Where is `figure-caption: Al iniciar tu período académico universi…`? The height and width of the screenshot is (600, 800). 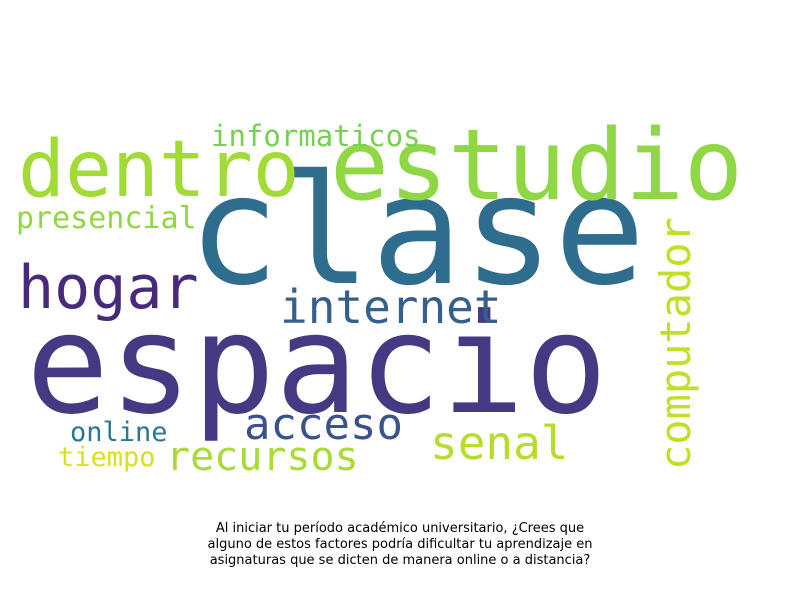 figure-caption: Al iniciar tu período académico universi… is located at coordinates (400, 545).